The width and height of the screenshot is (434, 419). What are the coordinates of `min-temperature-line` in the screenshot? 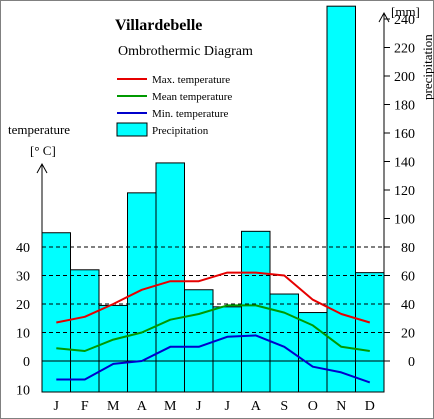 It's located at (213, 359).